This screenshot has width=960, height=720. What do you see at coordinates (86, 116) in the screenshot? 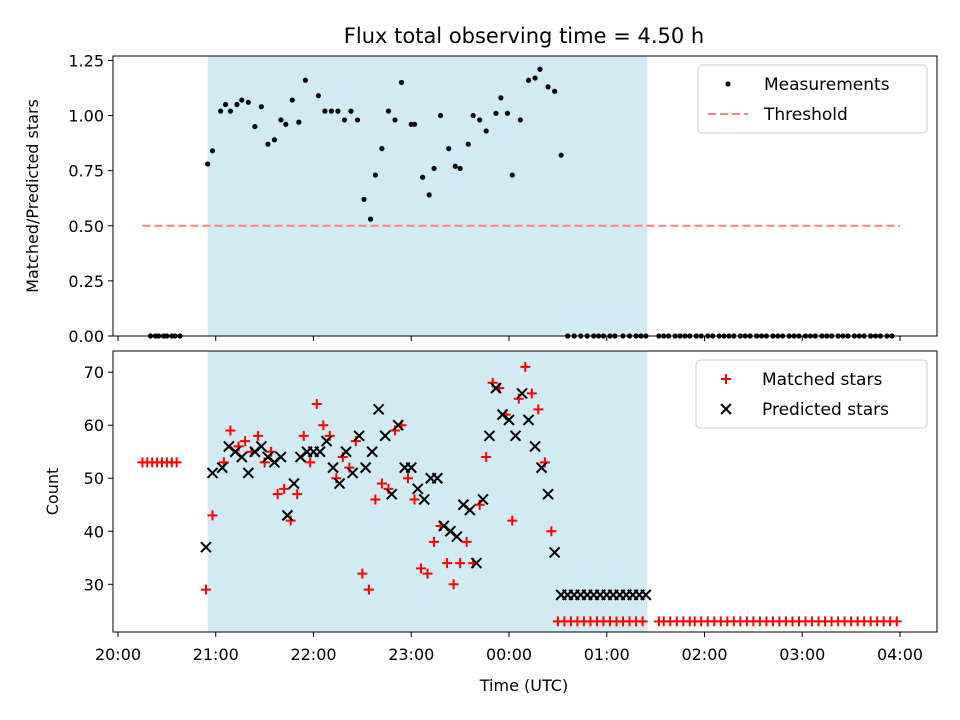
I see `y-tick-label: 1.00` at bounding box center [86, 116].